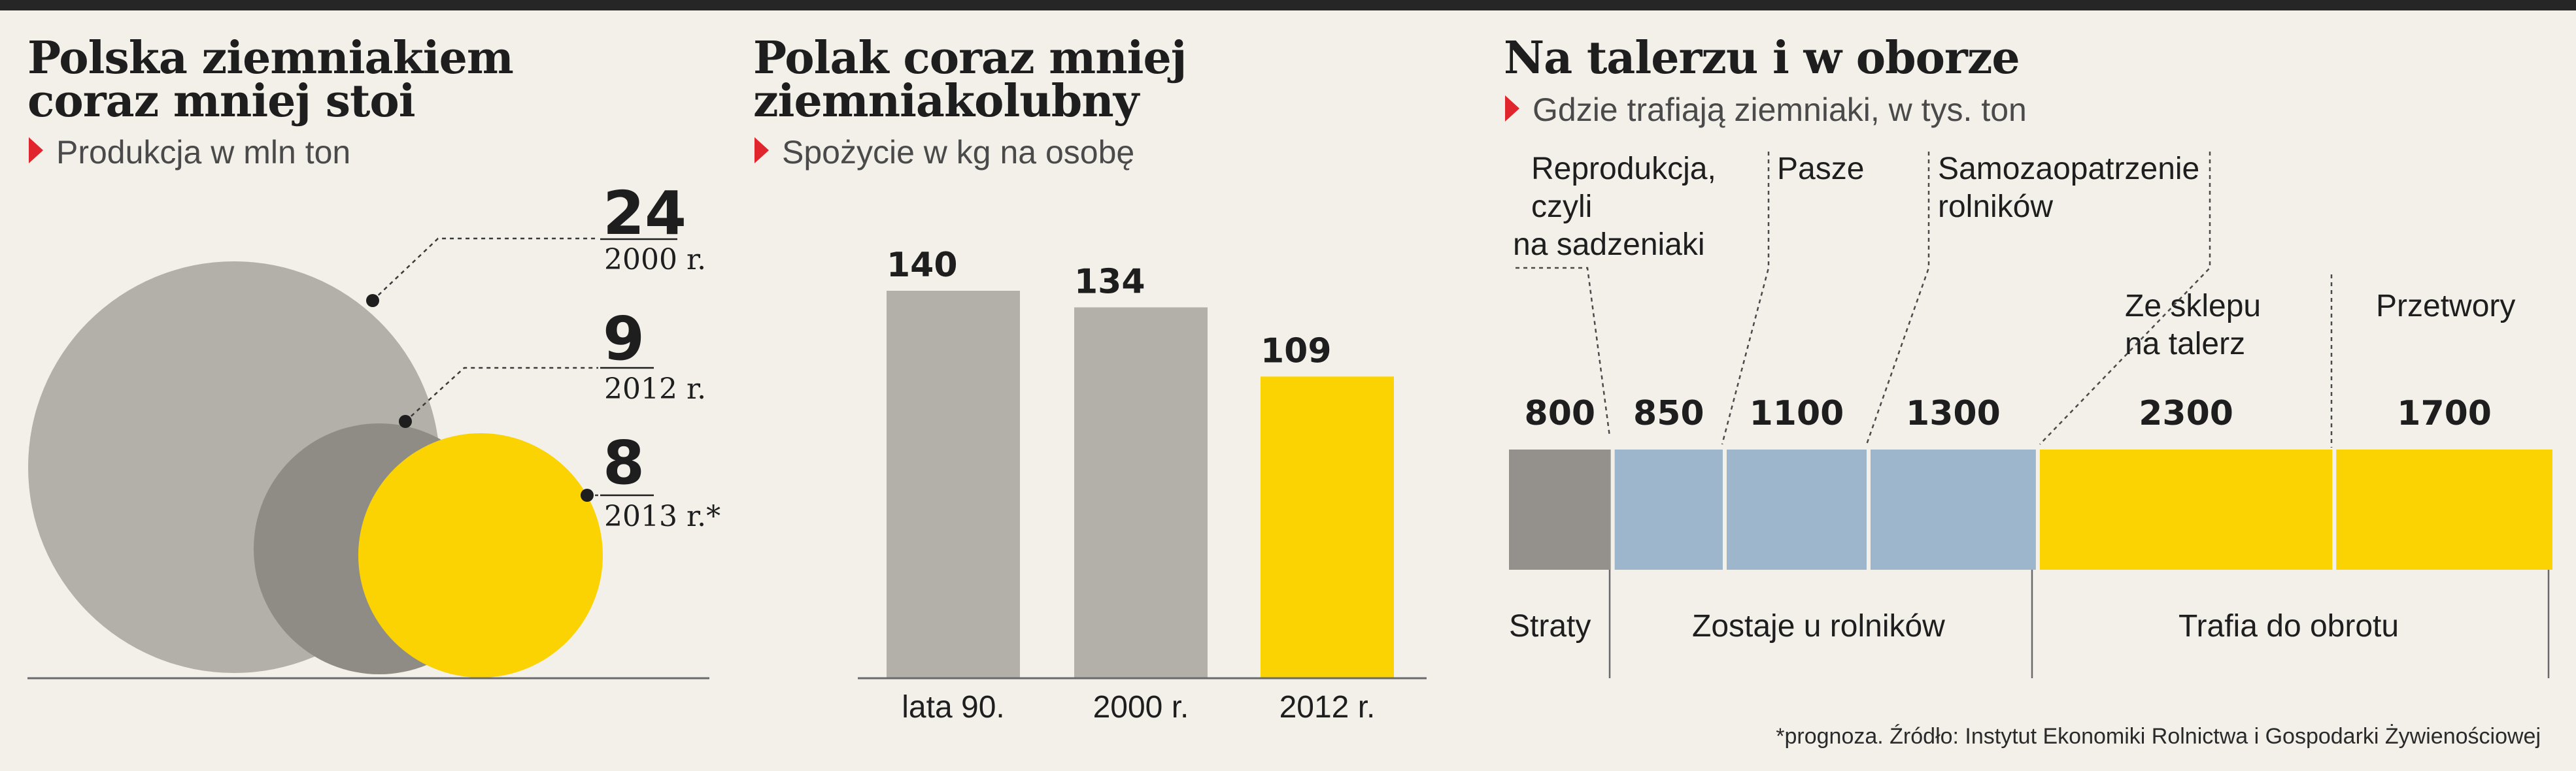  I want to click on bubble-2013, so click(480, 555).